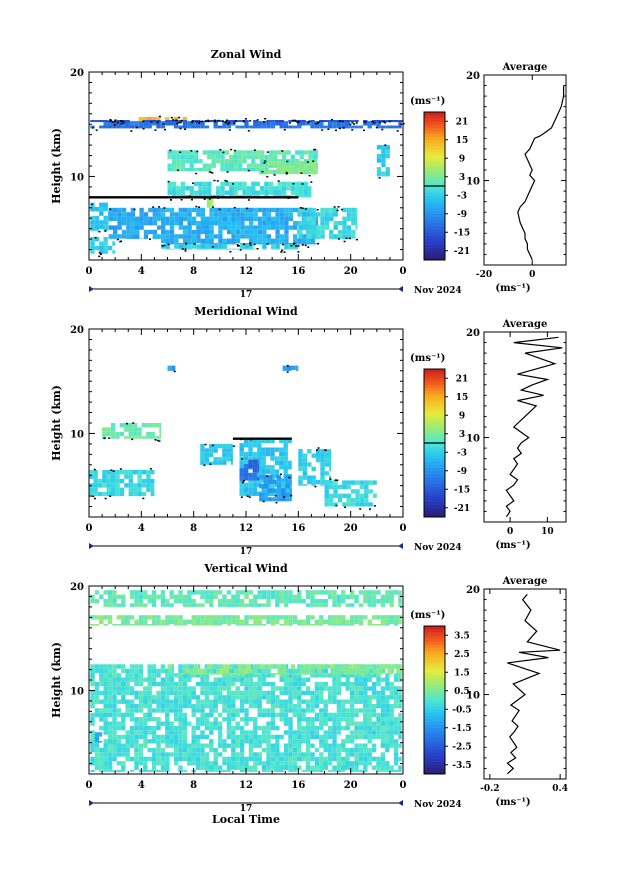 The width and height of the screenshot is (622, 873). I want to click on x-tick-label: 16, so click(298, 528).